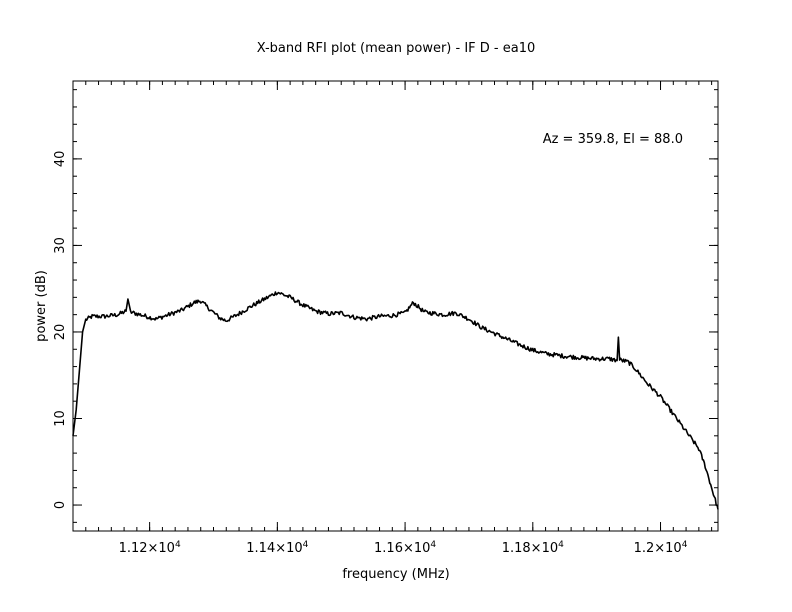  What do you see at coordinates (405, 548) in the screenshot?
I see `x-tick-label: 1.16×104` at bounding box center [405, 548].